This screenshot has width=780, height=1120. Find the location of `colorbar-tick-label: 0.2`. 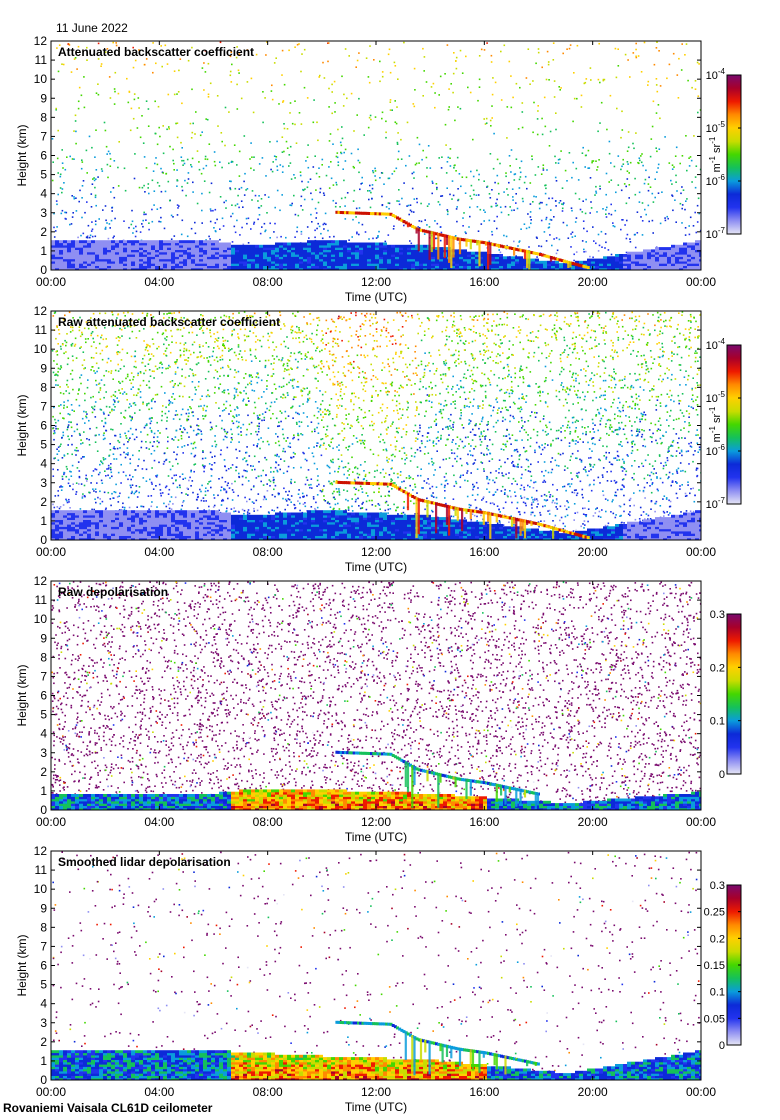

colorbar-tick-label: 0.2 is located at coordinates (717, 668).